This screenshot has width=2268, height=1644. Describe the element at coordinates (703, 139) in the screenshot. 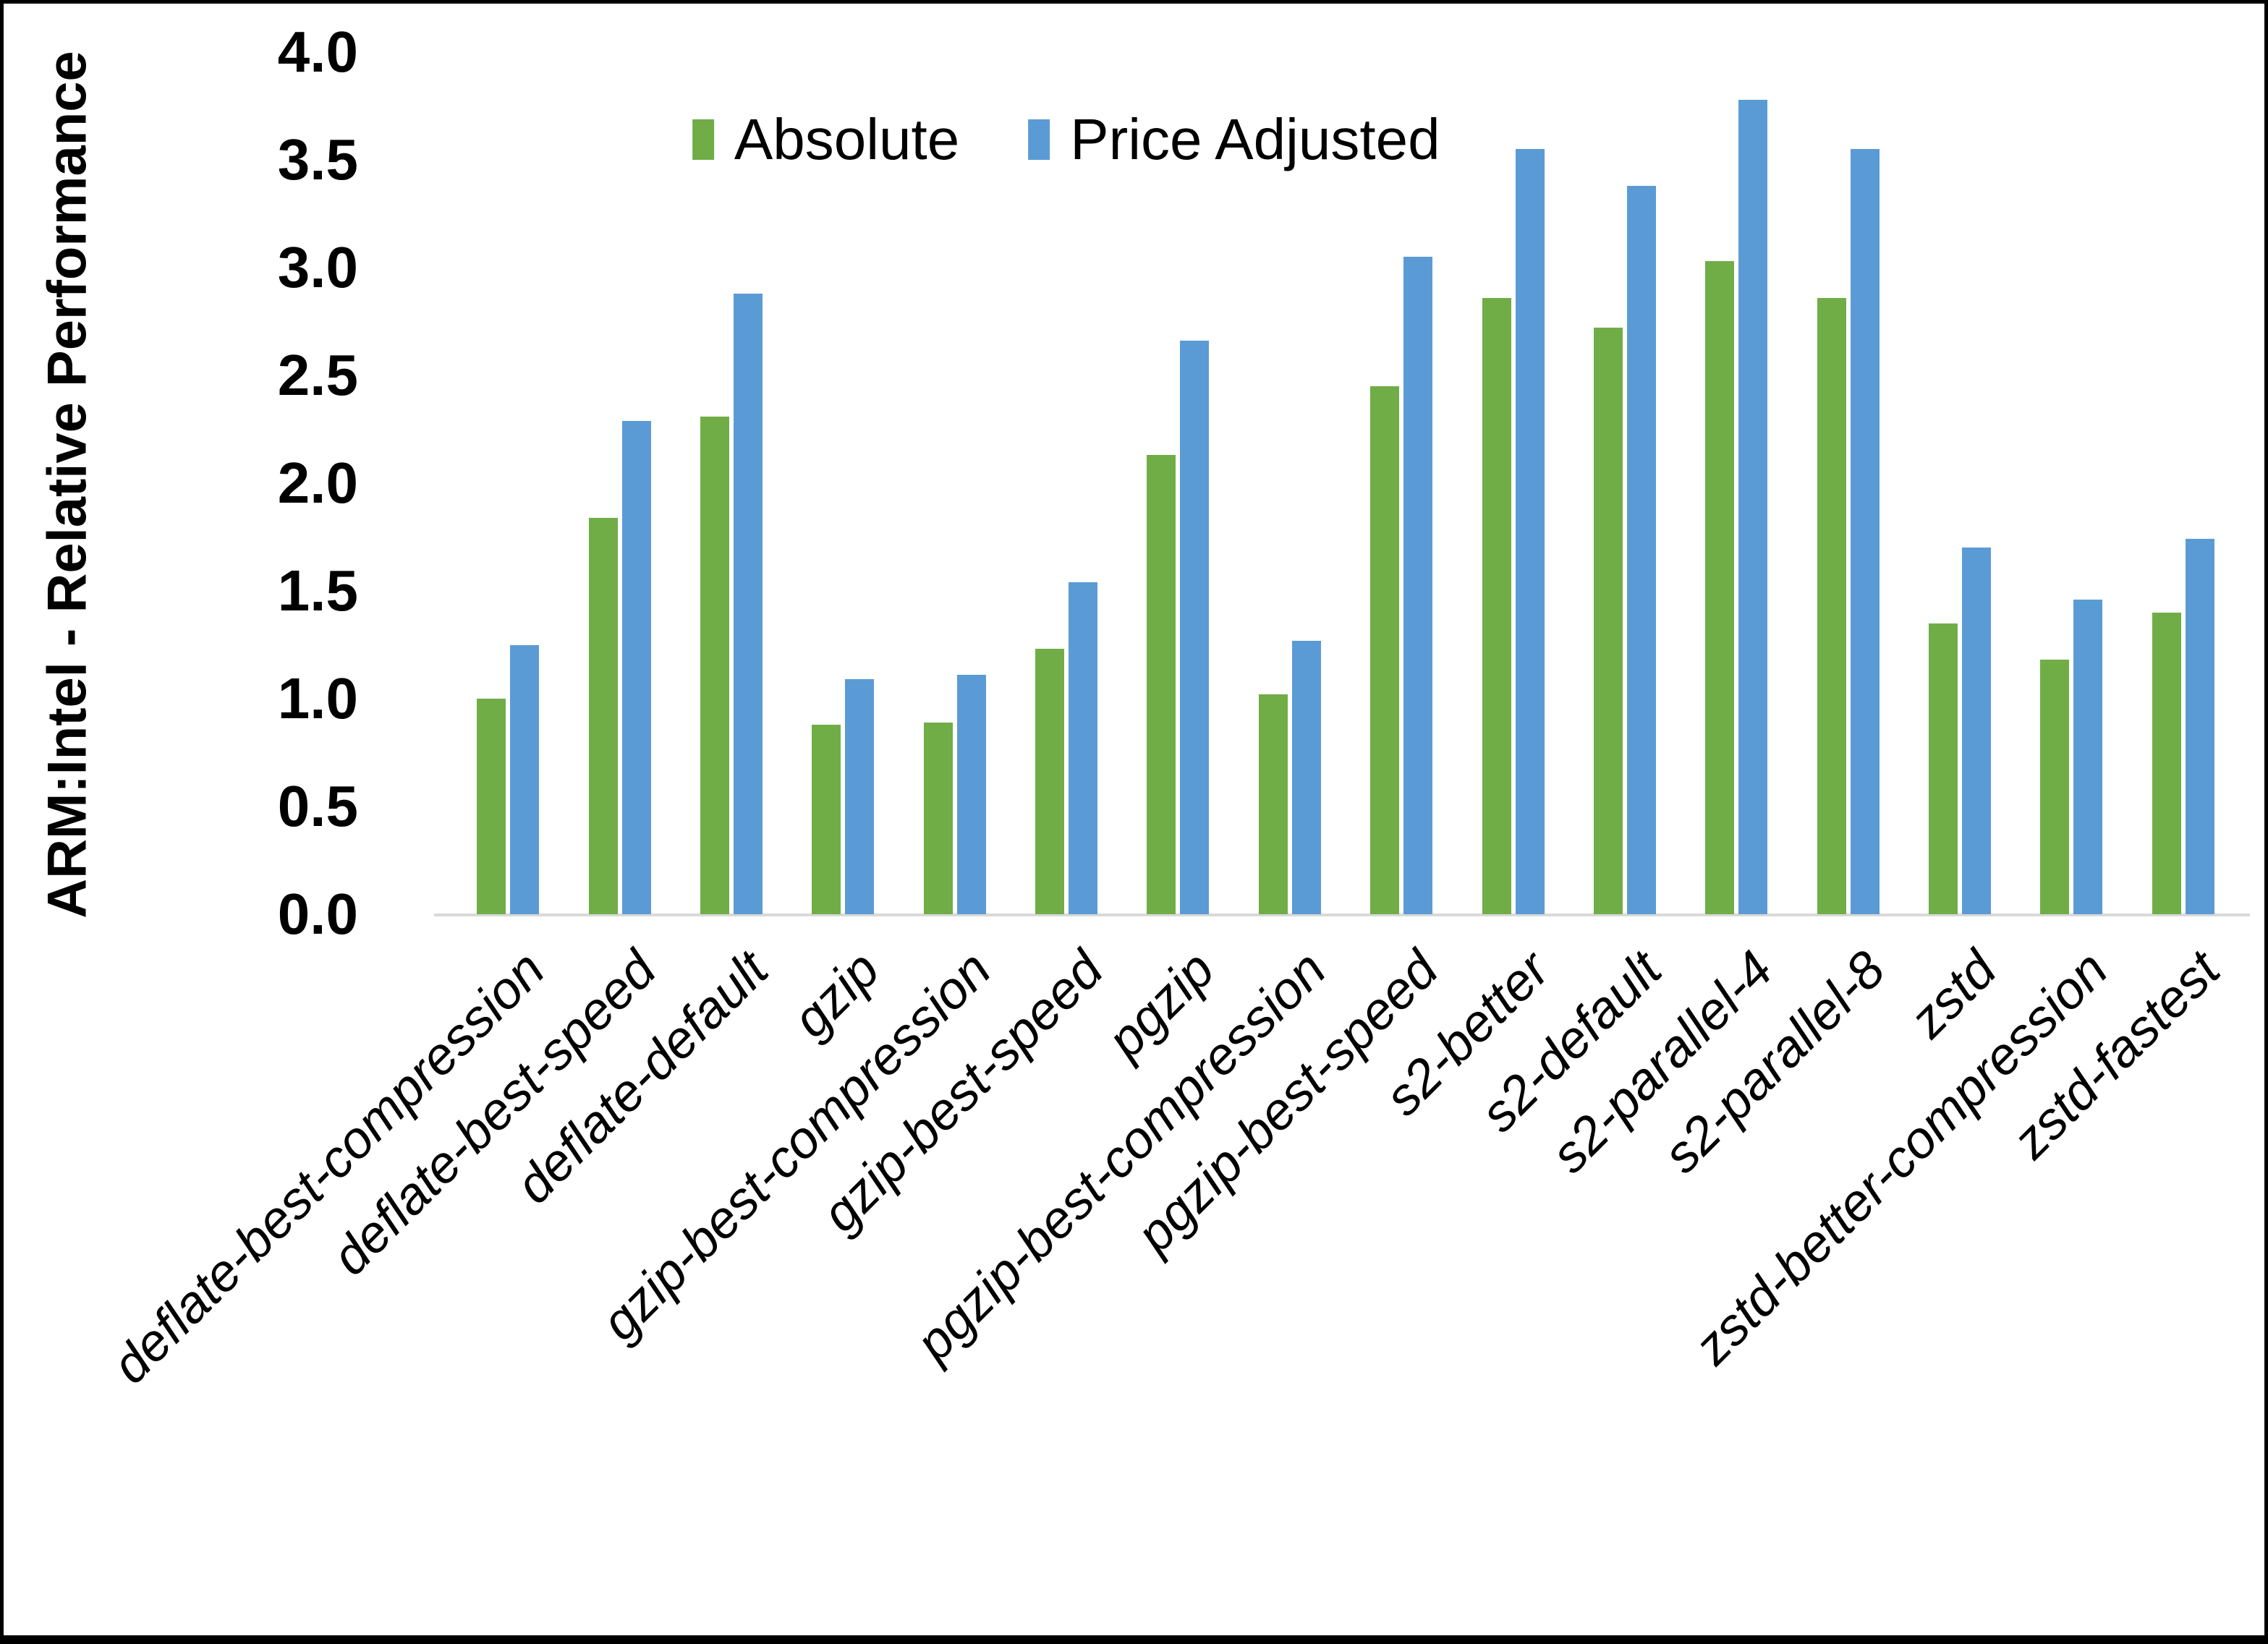

I see `legend-swatch-absolute` at that location.